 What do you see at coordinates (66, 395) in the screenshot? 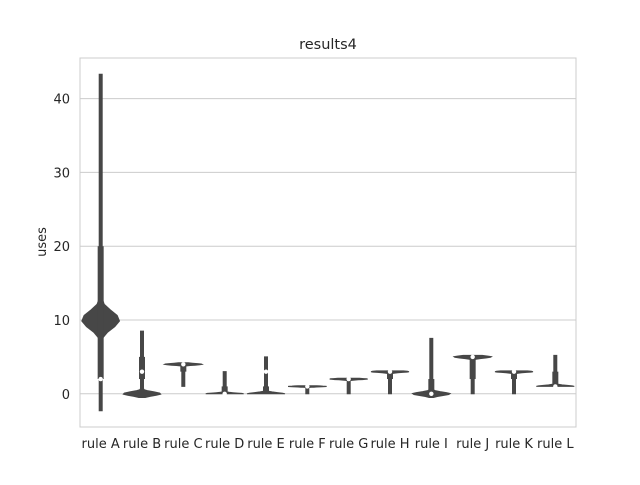
I see `y-tick-label: 0` at bounding box center [66, 395].